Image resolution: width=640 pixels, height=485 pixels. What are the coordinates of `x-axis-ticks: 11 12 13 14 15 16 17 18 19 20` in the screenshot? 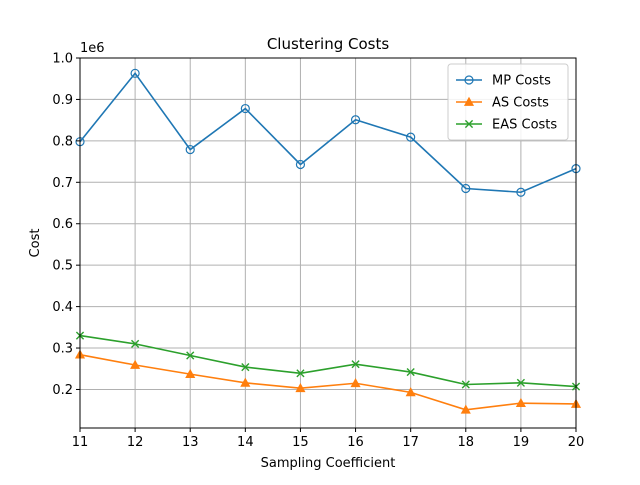 It's located at (328, 439).